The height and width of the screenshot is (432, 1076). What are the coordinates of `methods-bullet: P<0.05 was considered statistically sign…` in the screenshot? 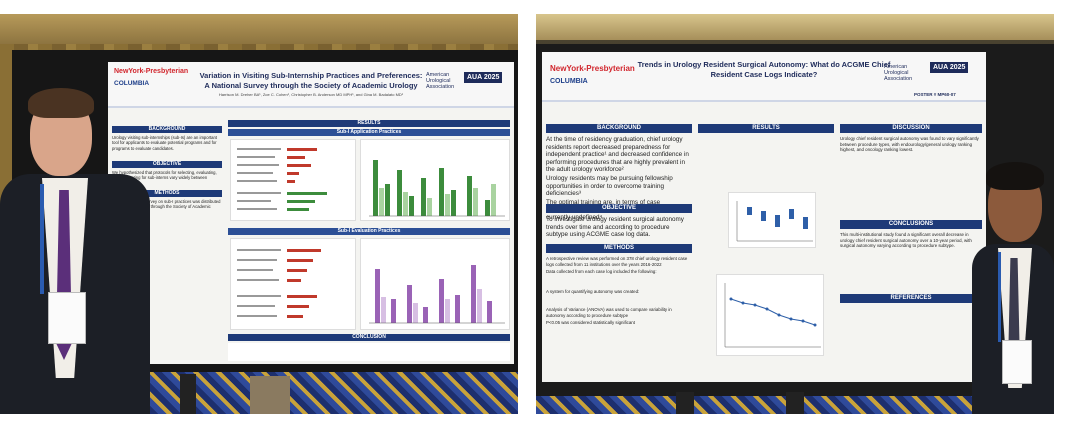 It's located at (590, 322).